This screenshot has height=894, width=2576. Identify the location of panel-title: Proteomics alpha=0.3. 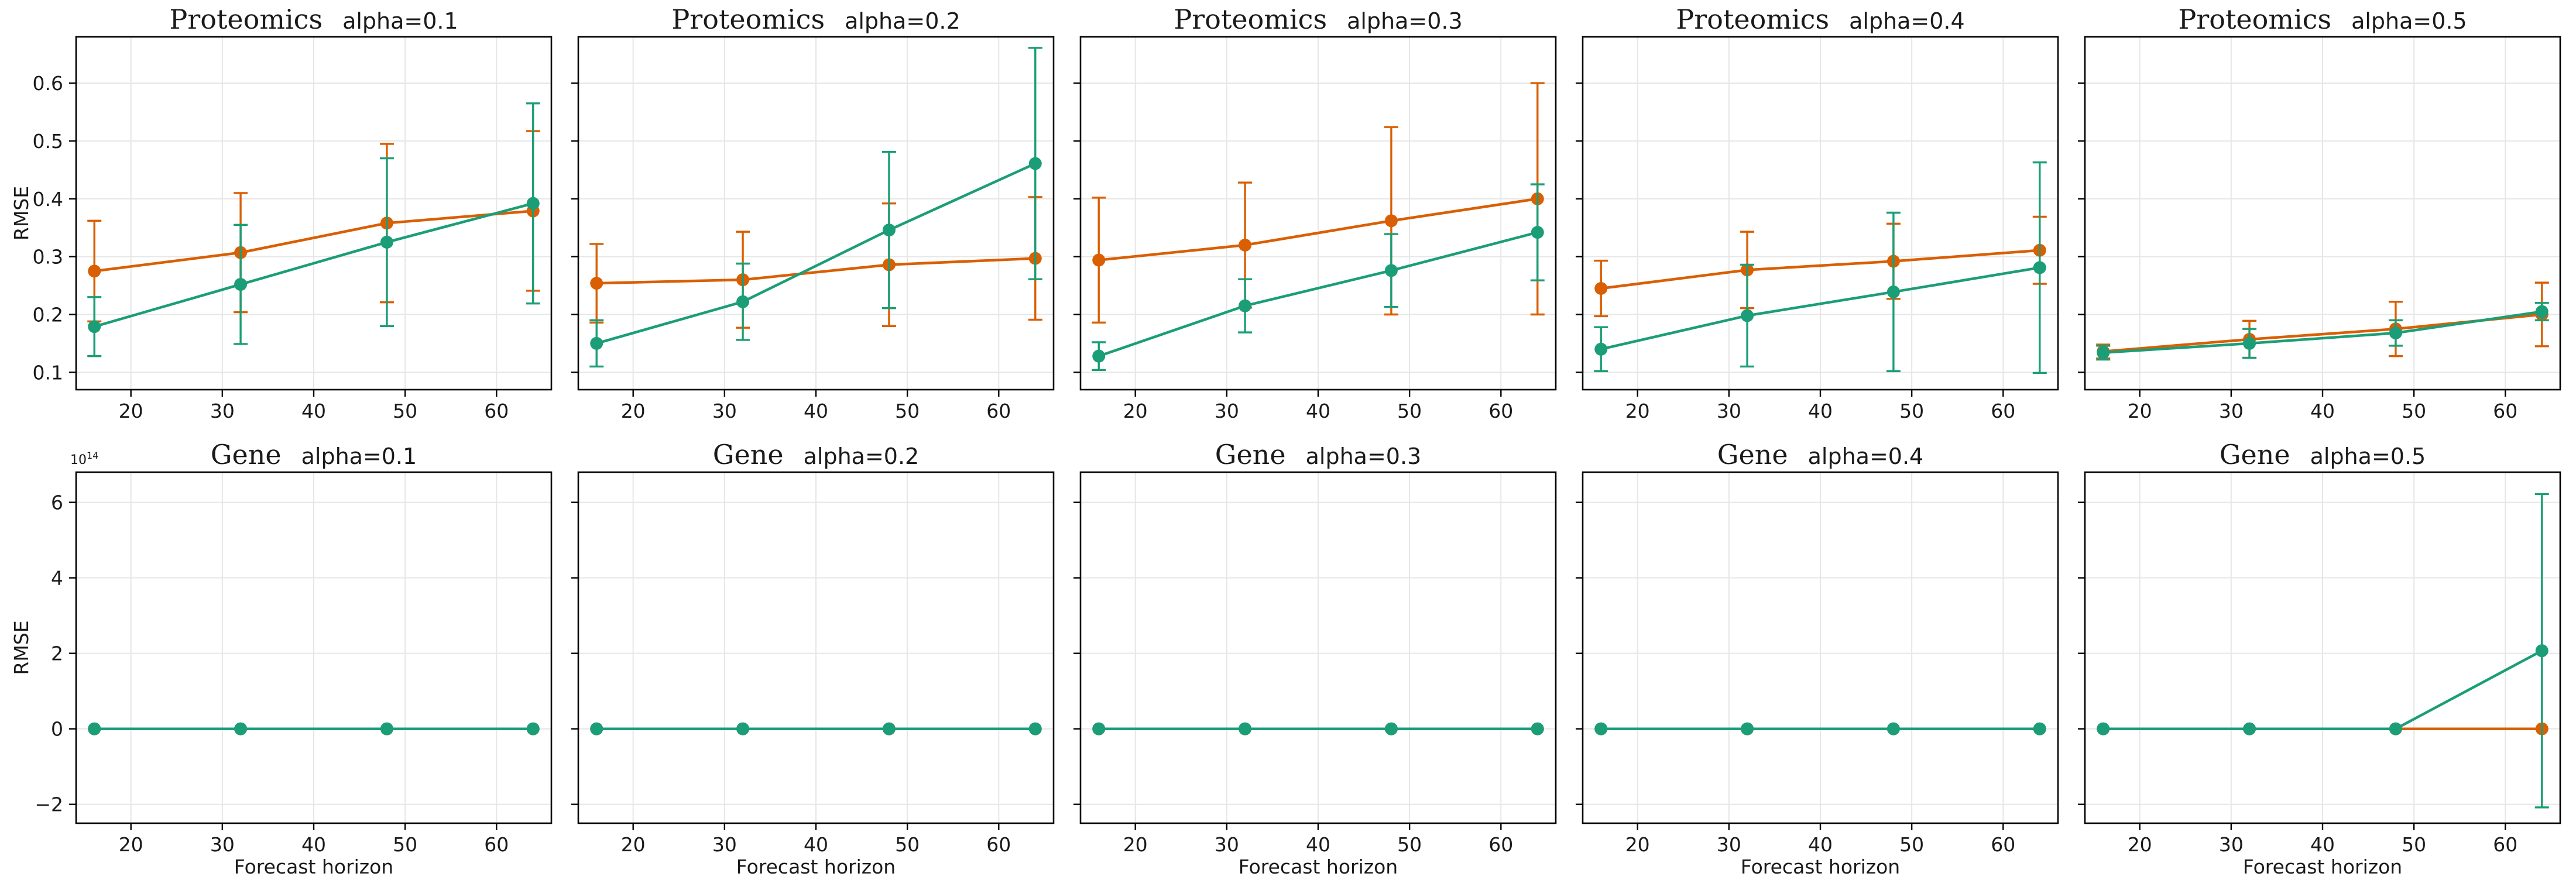
(1318, 19).